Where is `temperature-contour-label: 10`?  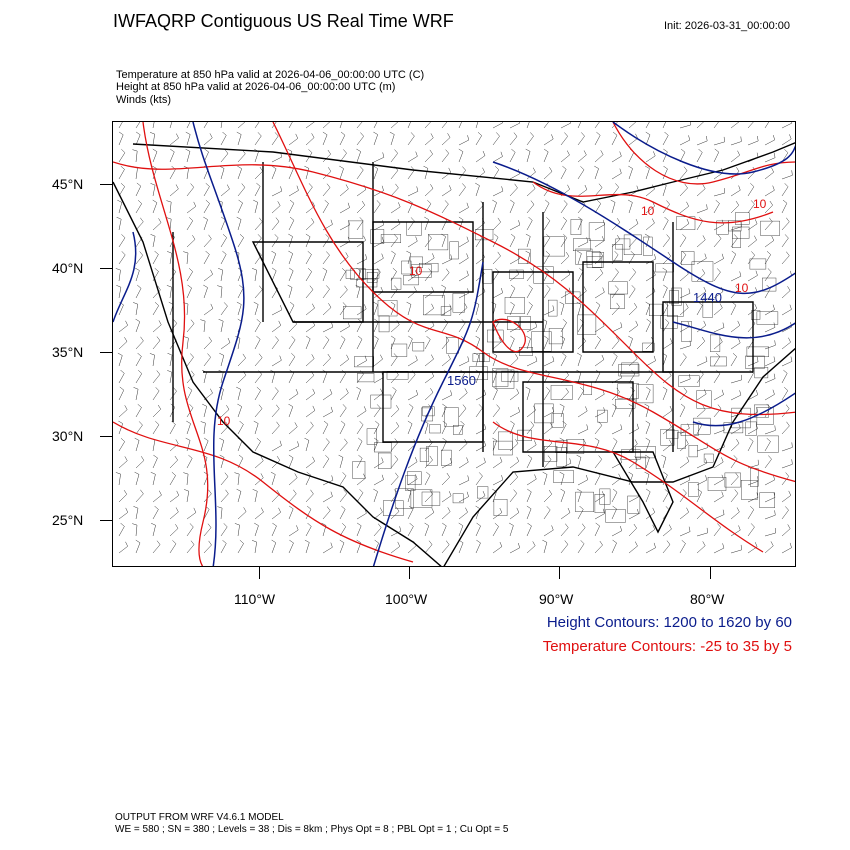
temperature-contour-label: 10 is located at coordinates (648, 211).